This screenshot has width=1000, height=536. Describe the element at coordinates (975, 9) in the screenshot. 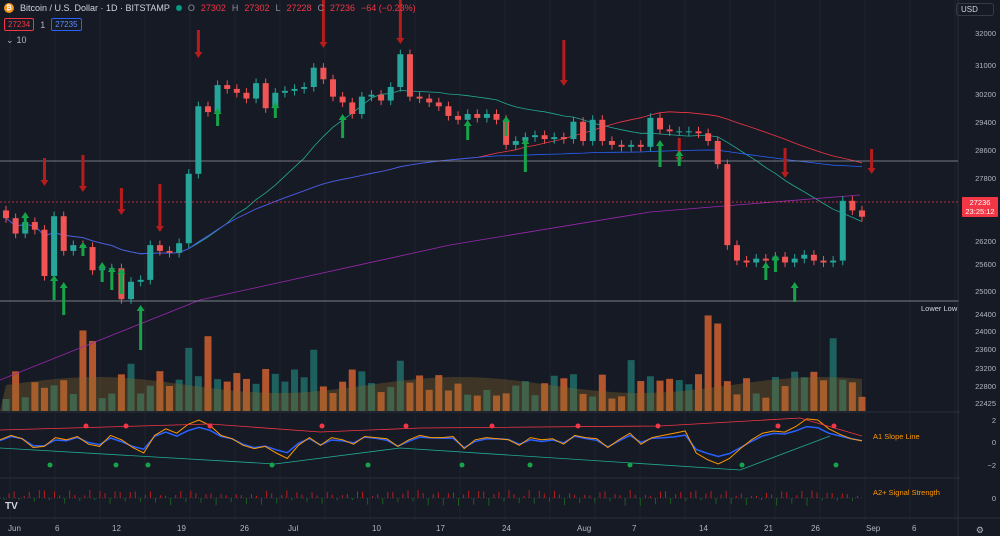

I see `currency-select: USD` at that location.